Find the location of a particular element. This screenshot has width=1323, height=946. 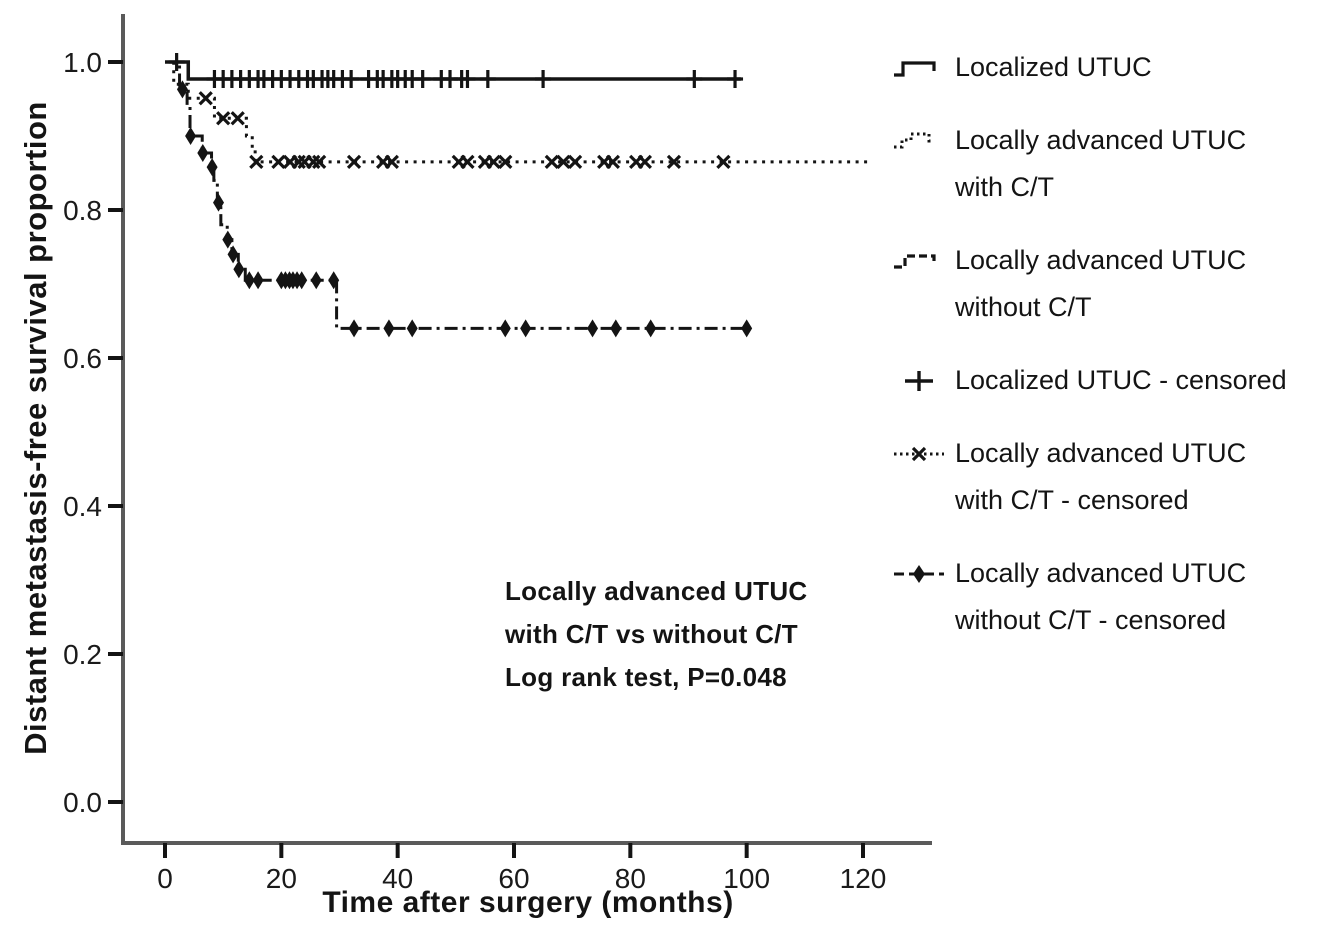

y-tick-label: 0.0 is located at coordinates (82, 802).